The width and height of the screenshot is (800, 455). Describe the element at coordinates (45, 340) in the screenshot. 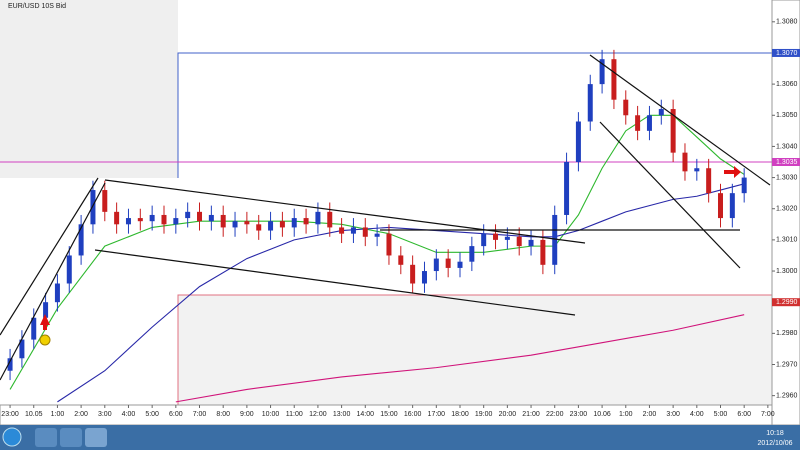

I see `marker-icon` at that location.